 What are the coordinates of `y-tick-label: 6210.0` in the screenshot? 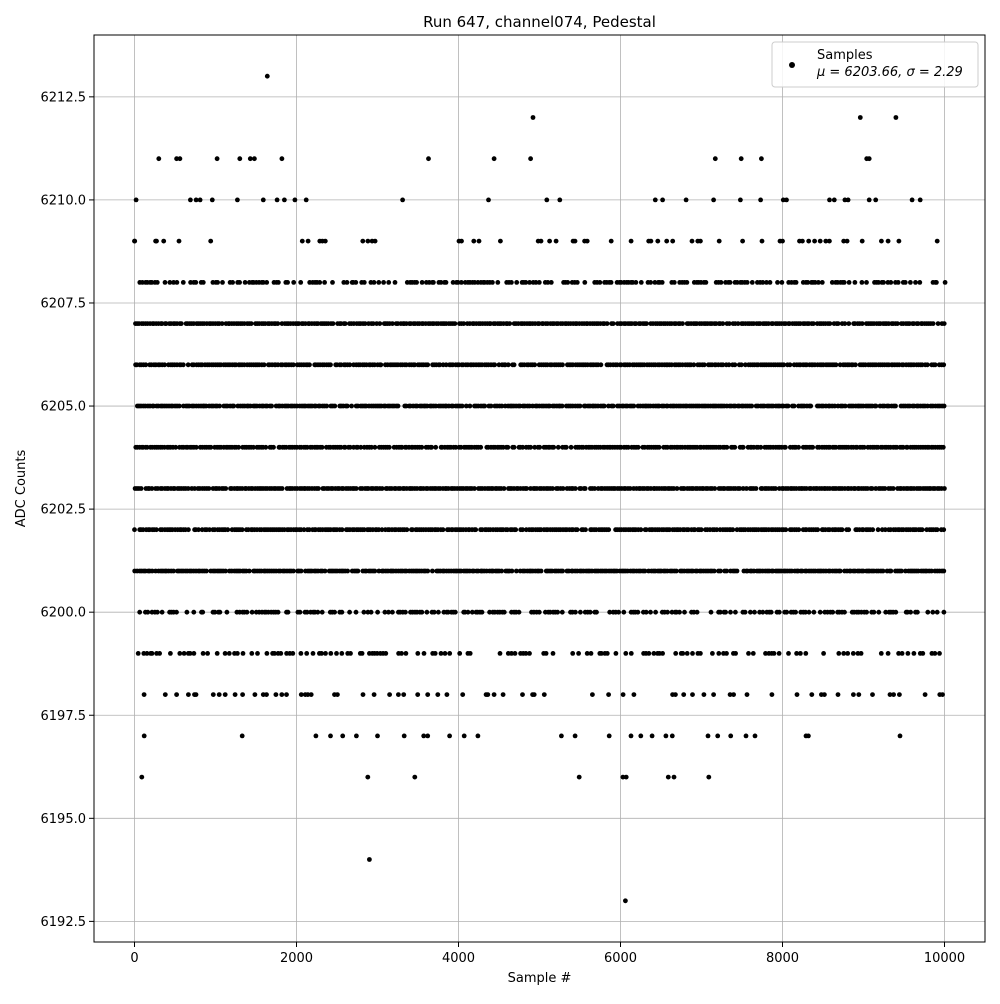 It's located at (64, 200).